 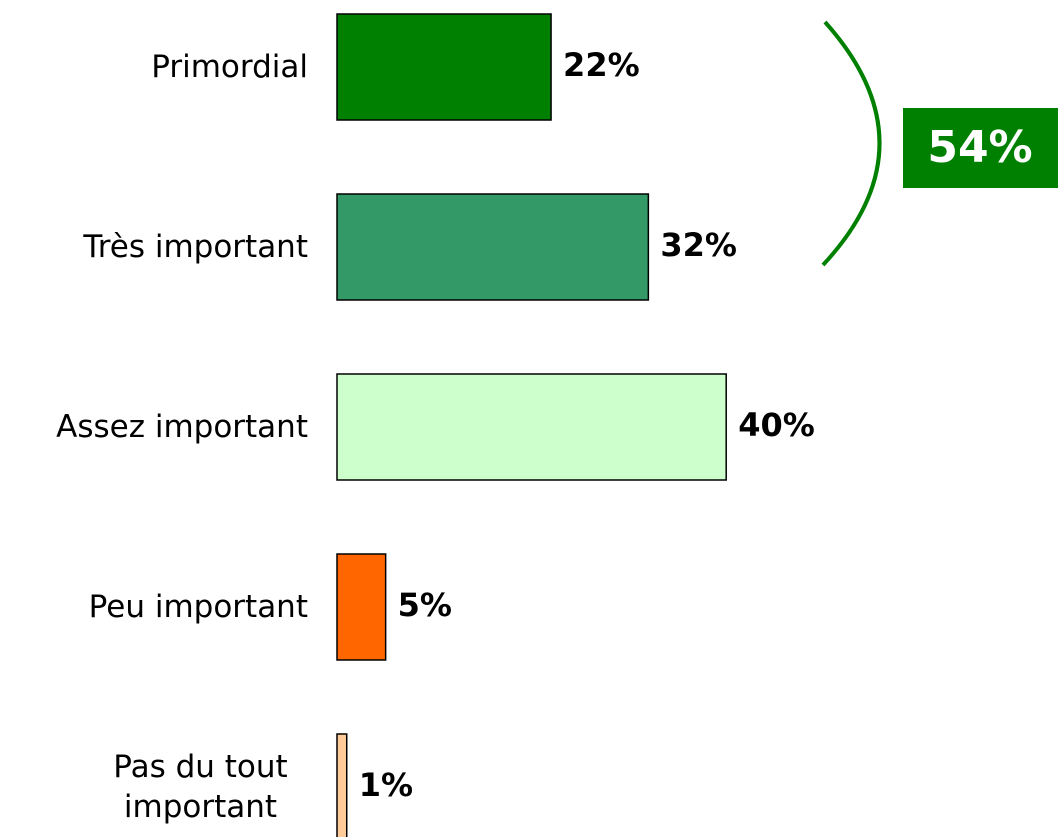 I want to click on category-label: Peu important, so click(x=154, y=607).